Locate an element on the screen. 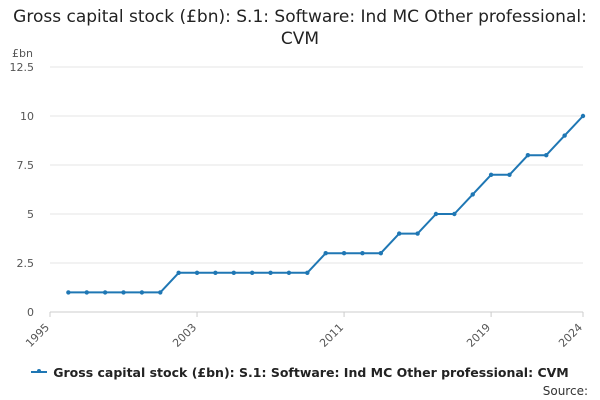 This screenshot has height=400, width=600. x-axis: 1995 2003 2011 2019 2024 is located at coordinates (304, 331).